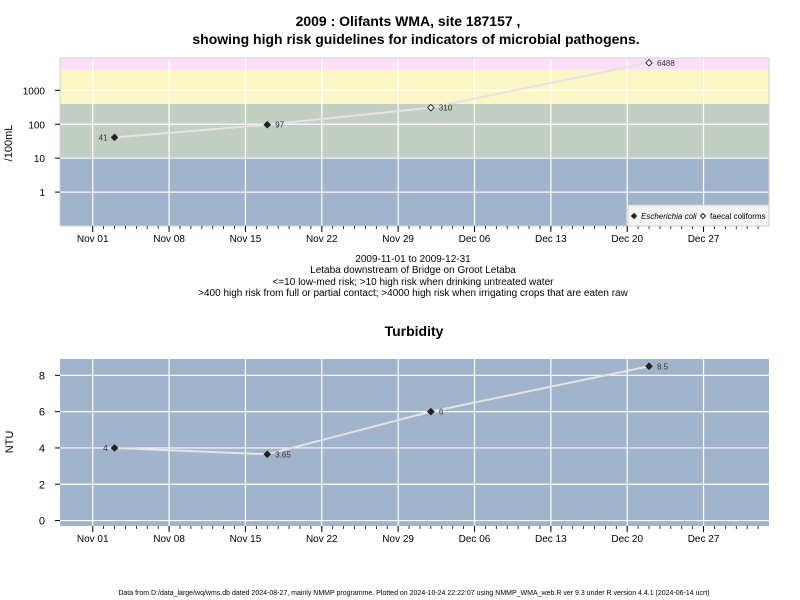 The image size is (800, 600). What do you see at coordinates (703, 216) in the screenshot?
I see `legend-faecal-marker` at bounding box center [703, 216].